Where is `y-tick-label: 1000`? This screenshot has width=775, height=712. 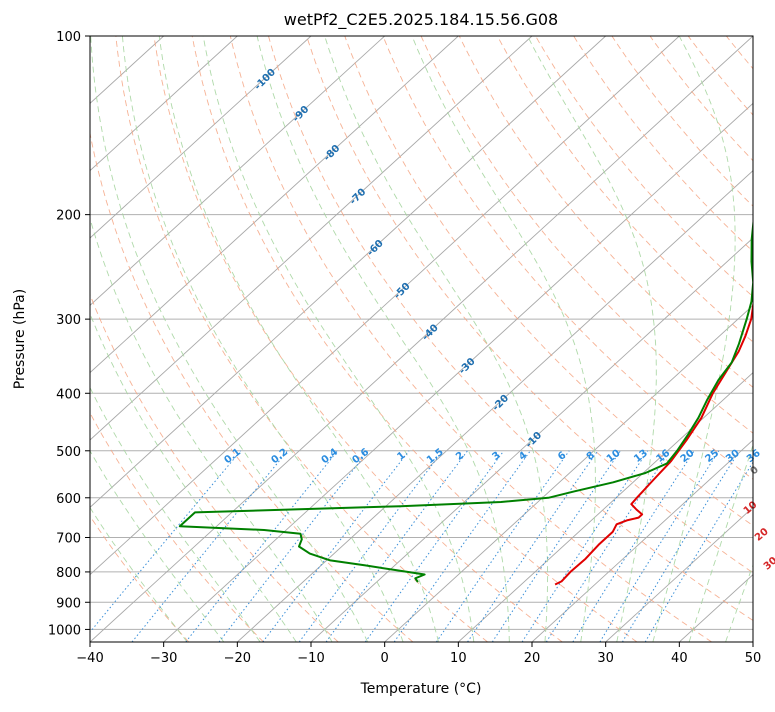 y-tick-label: 1000 is located at coordinates (64, 630).